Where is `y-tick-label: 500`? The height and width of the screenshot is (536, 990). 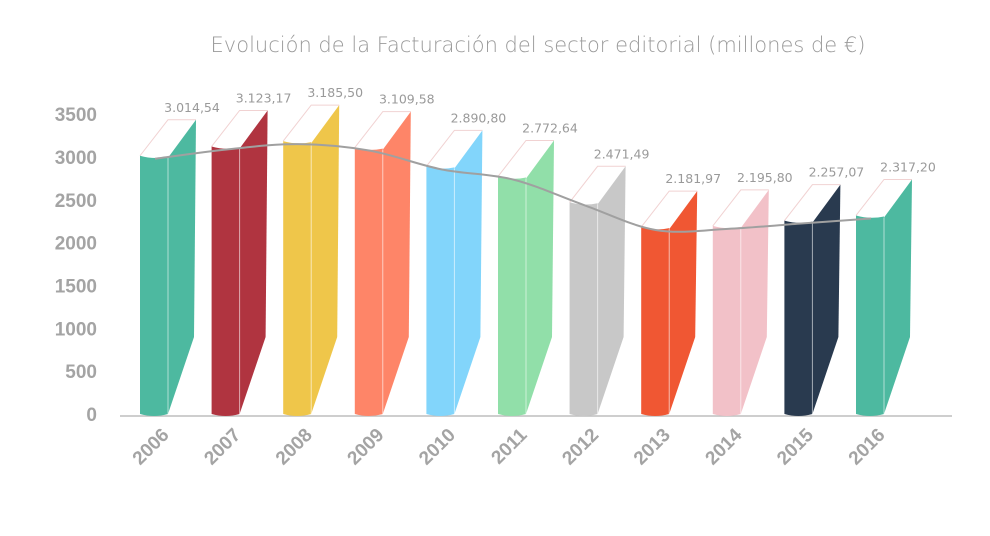 y-tick-label: 500 is located at coordinates (81, 372).